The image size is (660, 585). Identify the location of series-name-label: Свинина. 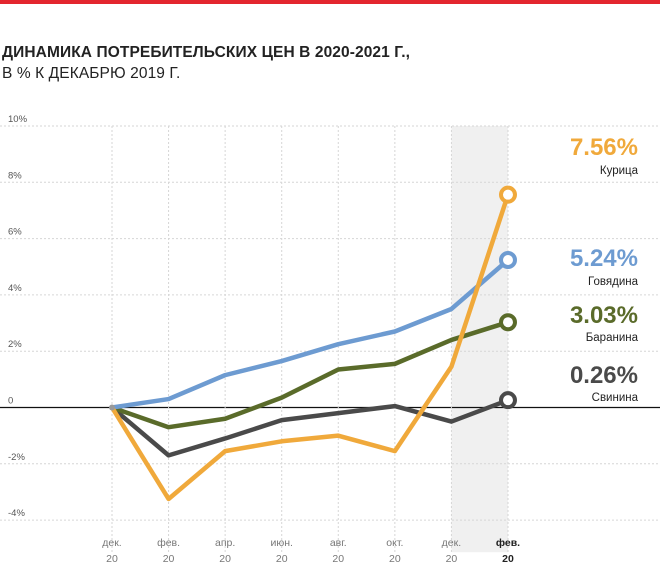
(615, 398).